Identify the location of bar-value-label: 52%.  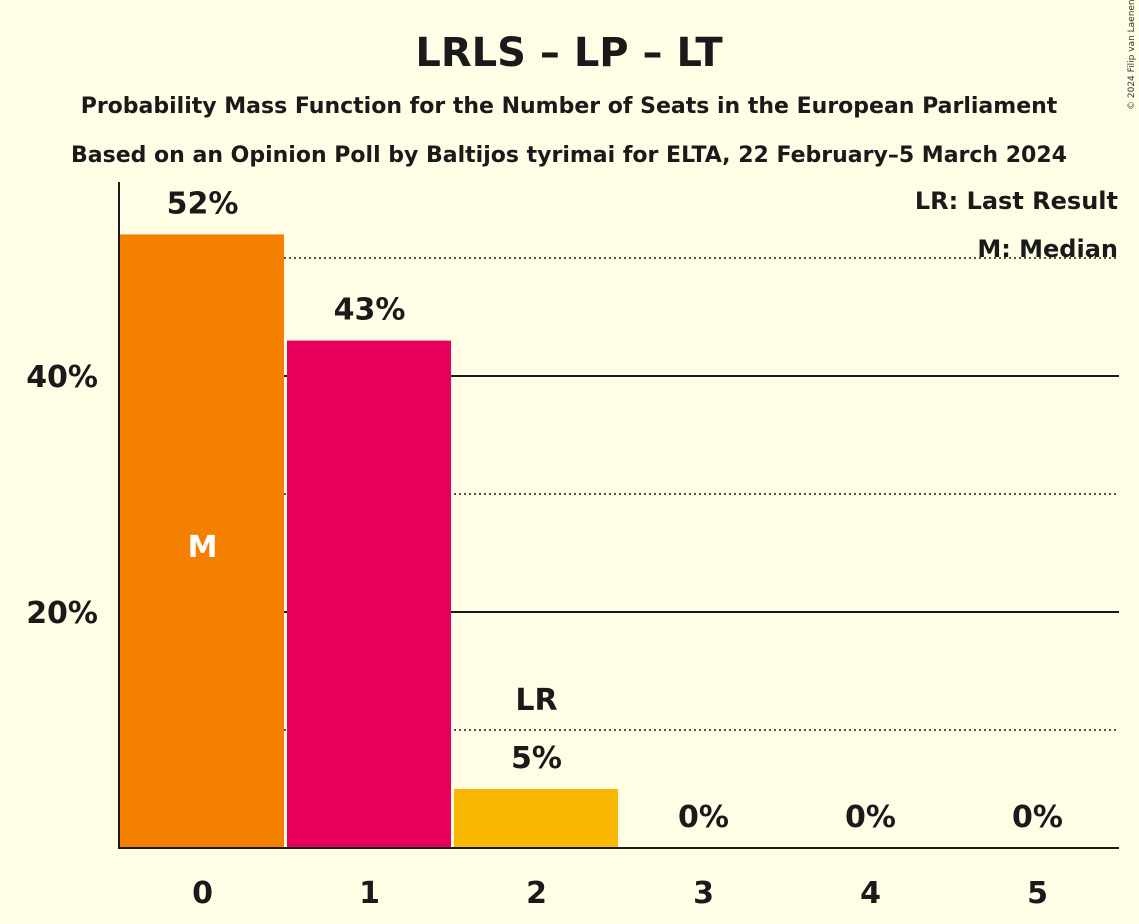
(203, 203).